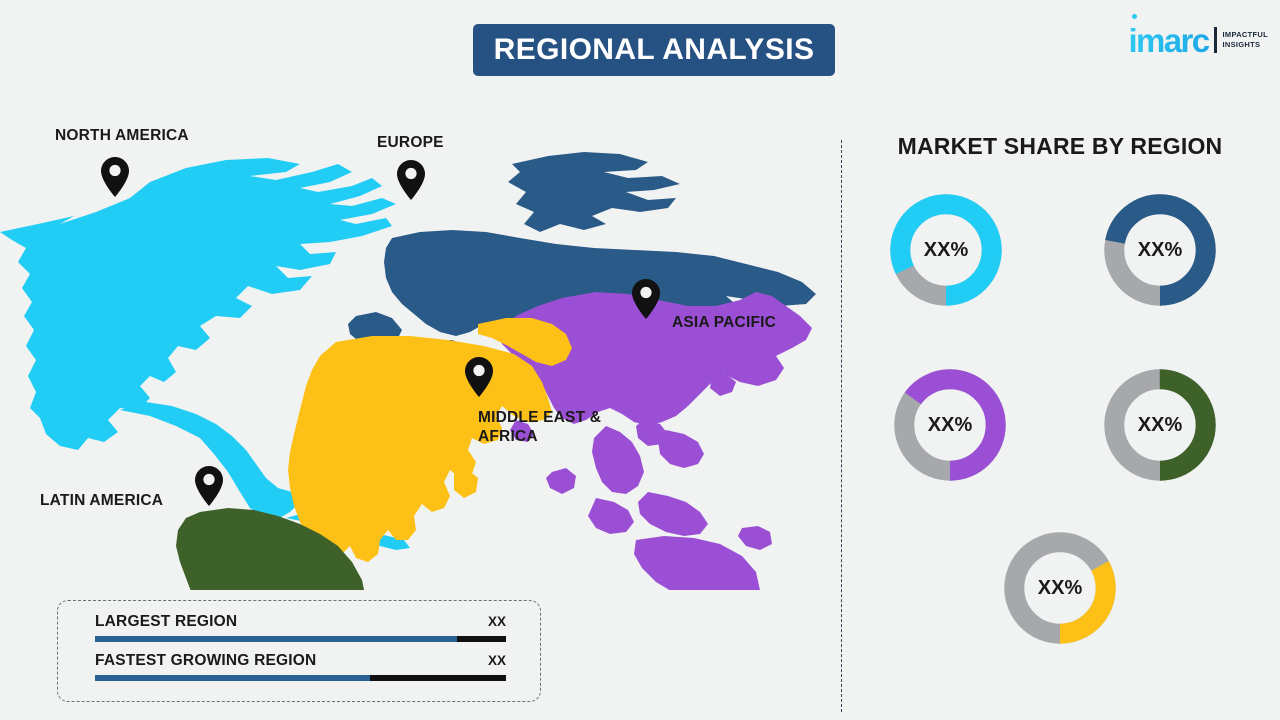 Image resolution: width=1280 pixels, height=720 pixels. Describe the element at coordinates (496, 621) in the screenshot. I see `legend-value-largest-region: XX` at that location.